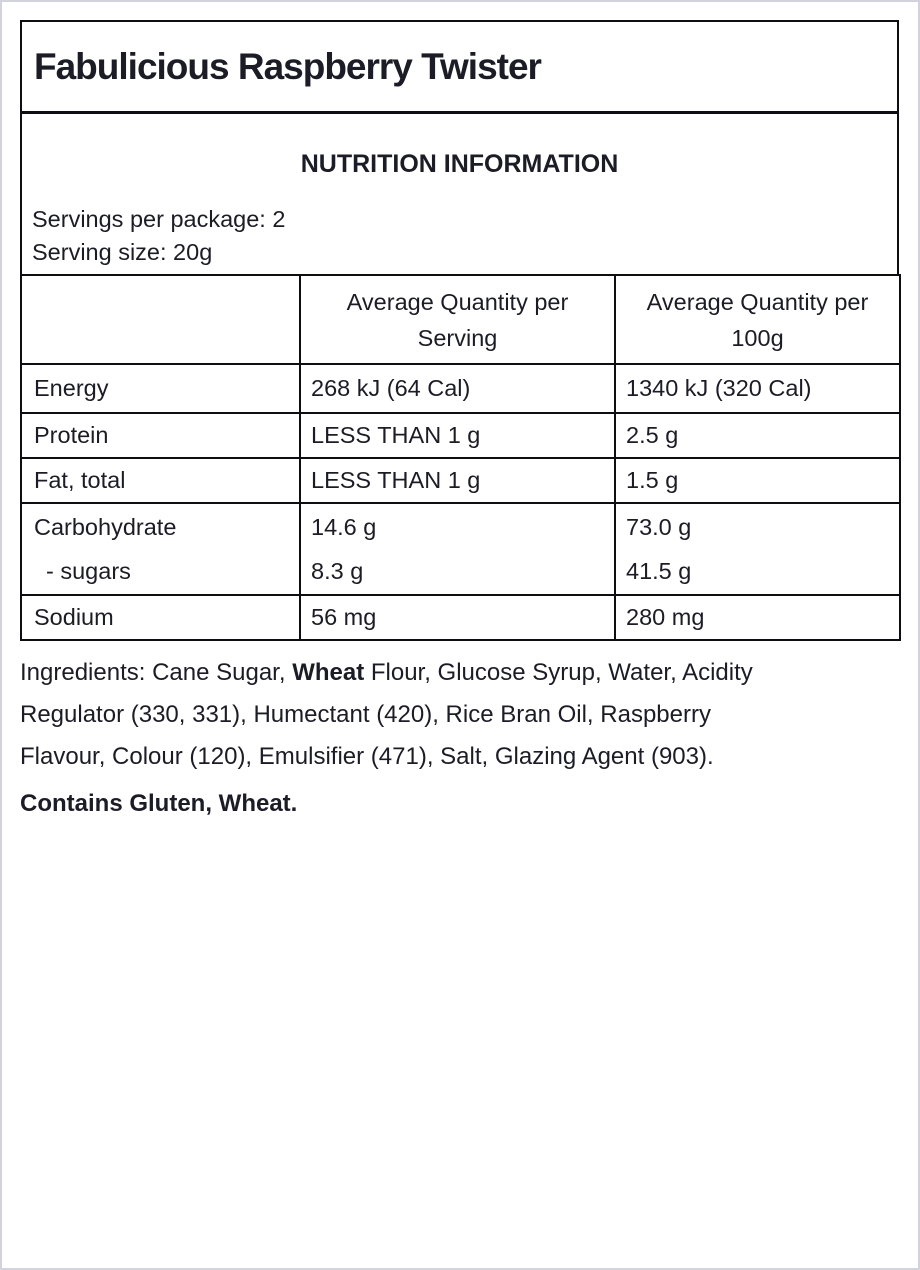 The image size is (920, 1270). I want to click on table-row-sodium: Sodium 56 mg 280 mg, so click(460, 617).